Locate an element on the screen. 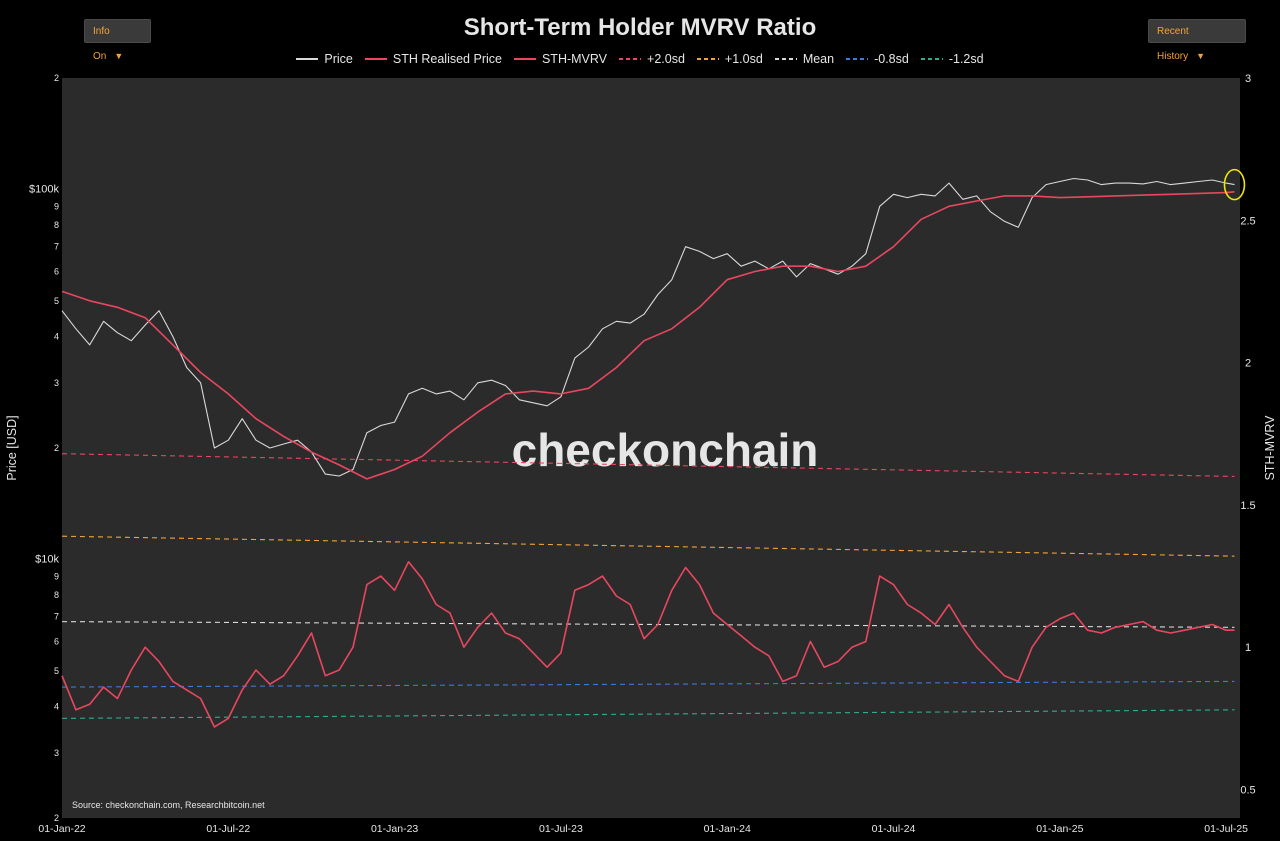 The width and height of the screenshot is (1280, 841). legend-label: Price is located at coordinates (338, 59).